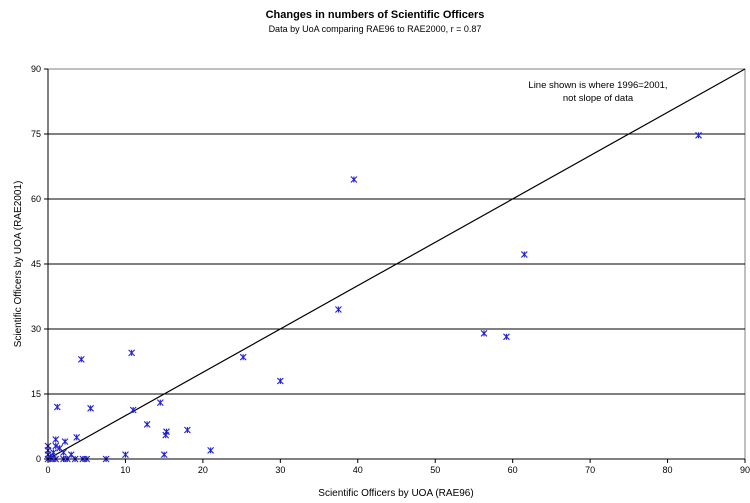 The height and width of the screenshot is (503, 750). I want to click on y-tick-label-60: 60, so click(36, 199).